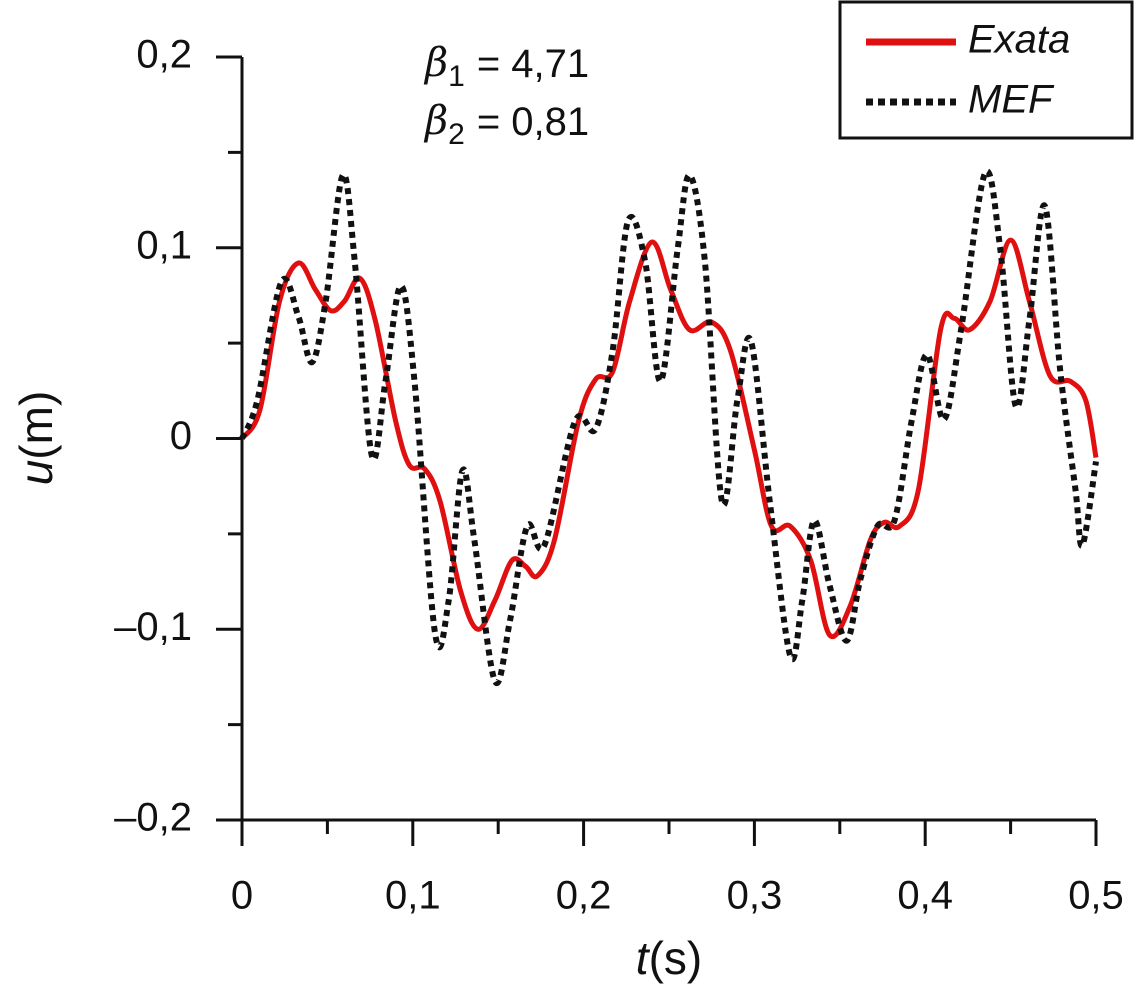 The height and width of the screenshot is (992, 1136). I want to click on annotation-subscript: 1, so click(456, 76).